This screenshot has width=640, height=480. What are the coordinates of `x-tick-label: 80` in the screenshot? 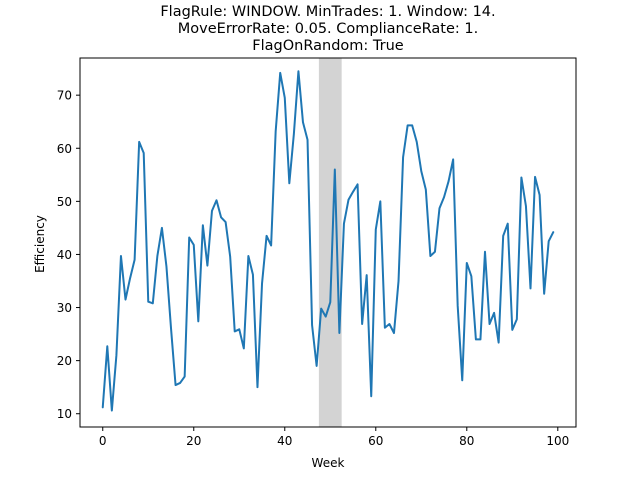 It's located at (466, 441).